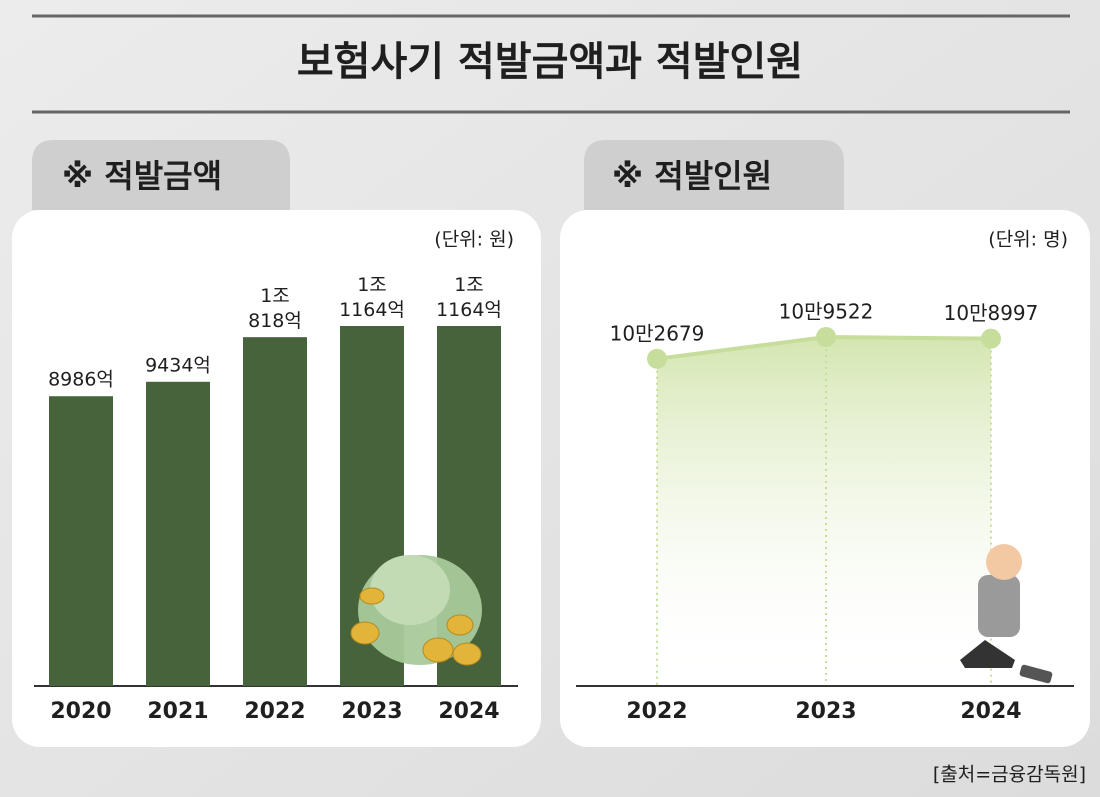 The width and height of the screenshot is (1100, 797). Describe the element at coordinates (1009, 775) in the screenshot. I see `source: [출처=금융감독원]` at that location.